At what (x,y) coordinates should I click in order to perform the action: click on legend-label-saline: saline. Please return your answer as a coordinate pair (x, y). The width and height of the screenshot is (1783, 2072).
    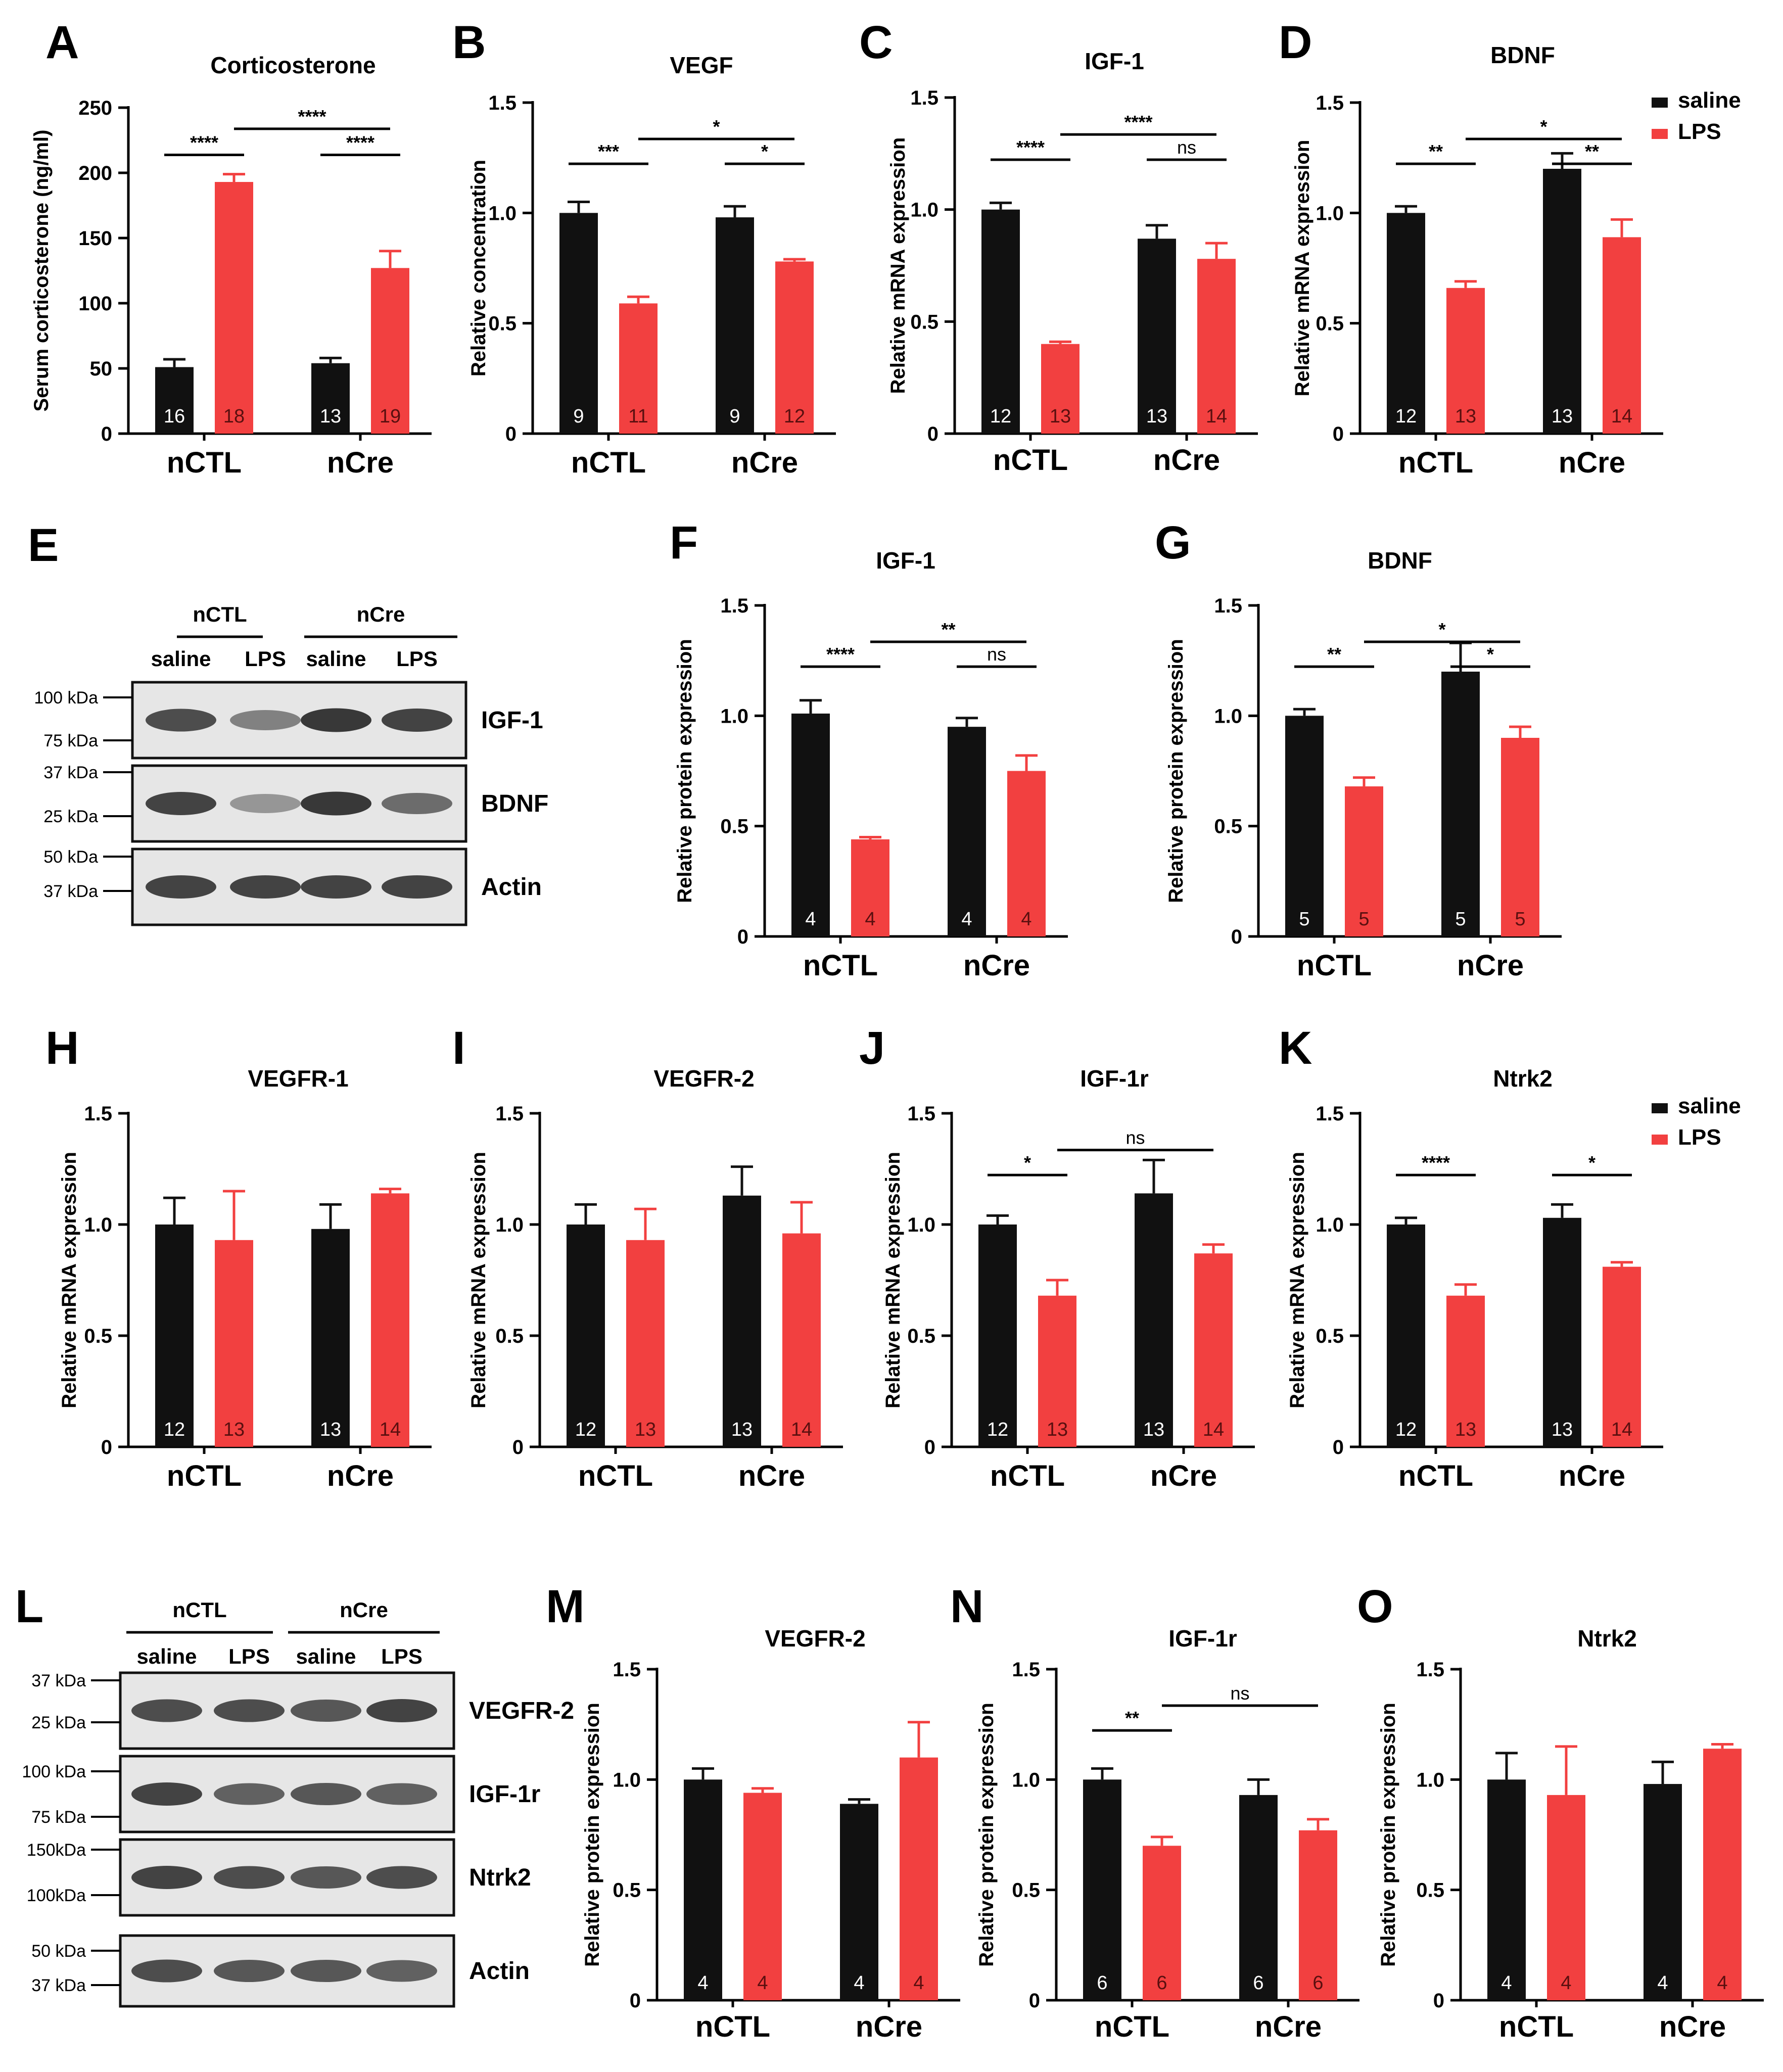
    Looking at the image, I should click on (1709, 100).